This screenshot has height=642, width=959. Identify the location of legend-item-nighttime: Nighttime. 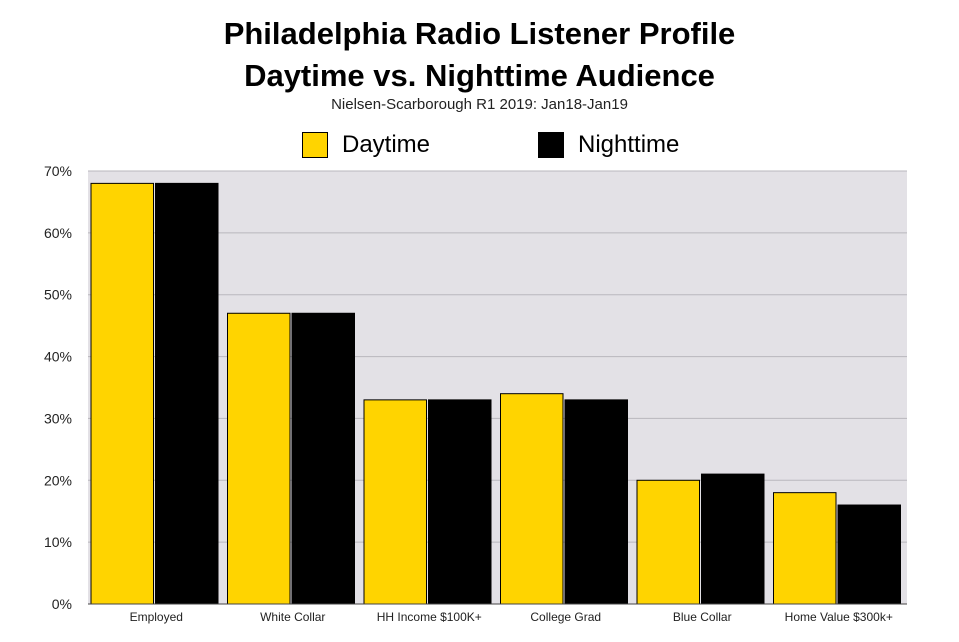
(608, 145).